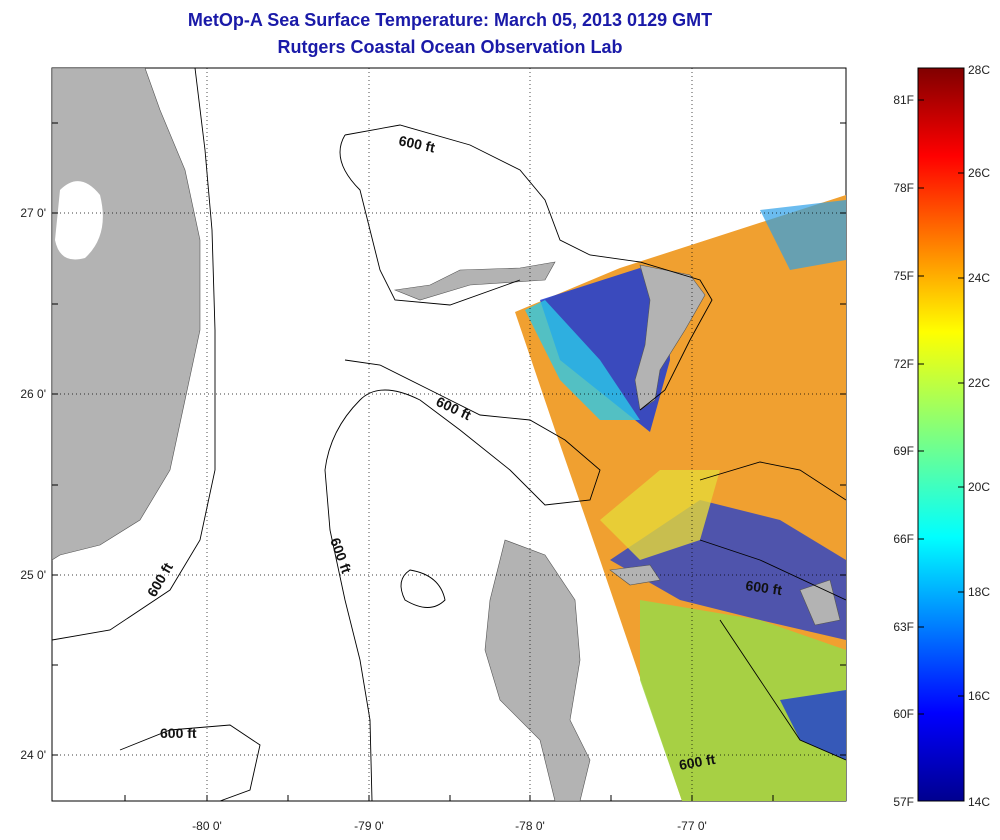 This screenshot has height=840, width=1000. What do you see at coordinates (33, 213) in the screenshot?
I see `y-tick-label: 27 0'` at bounding box center [33, 213].